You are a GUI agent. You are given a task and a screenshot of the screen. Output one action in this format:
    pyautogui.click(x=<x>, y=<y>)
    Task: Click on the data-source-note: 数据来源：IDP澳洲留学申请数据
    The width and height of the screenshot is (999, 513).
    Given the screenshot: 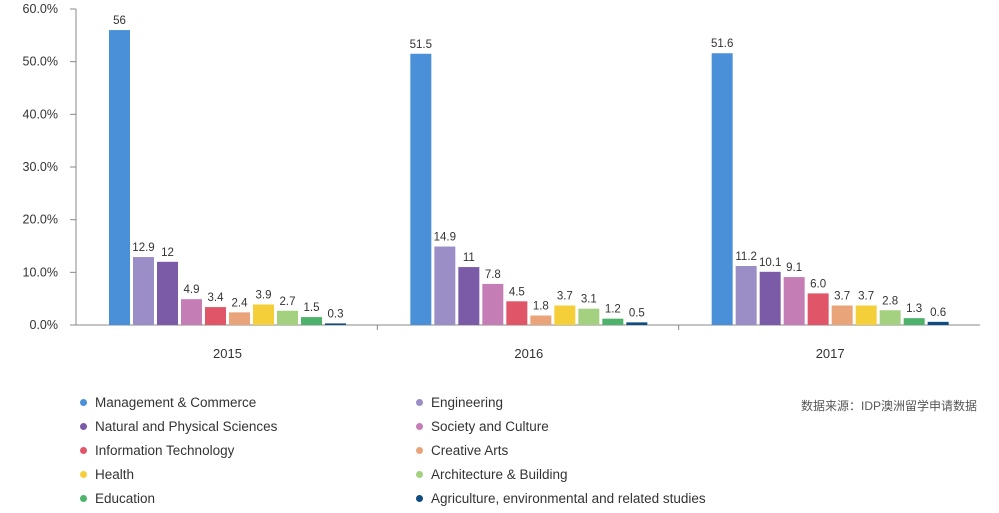 What is the action you would take?
    pyautogui.click(x=888, y=406)
    